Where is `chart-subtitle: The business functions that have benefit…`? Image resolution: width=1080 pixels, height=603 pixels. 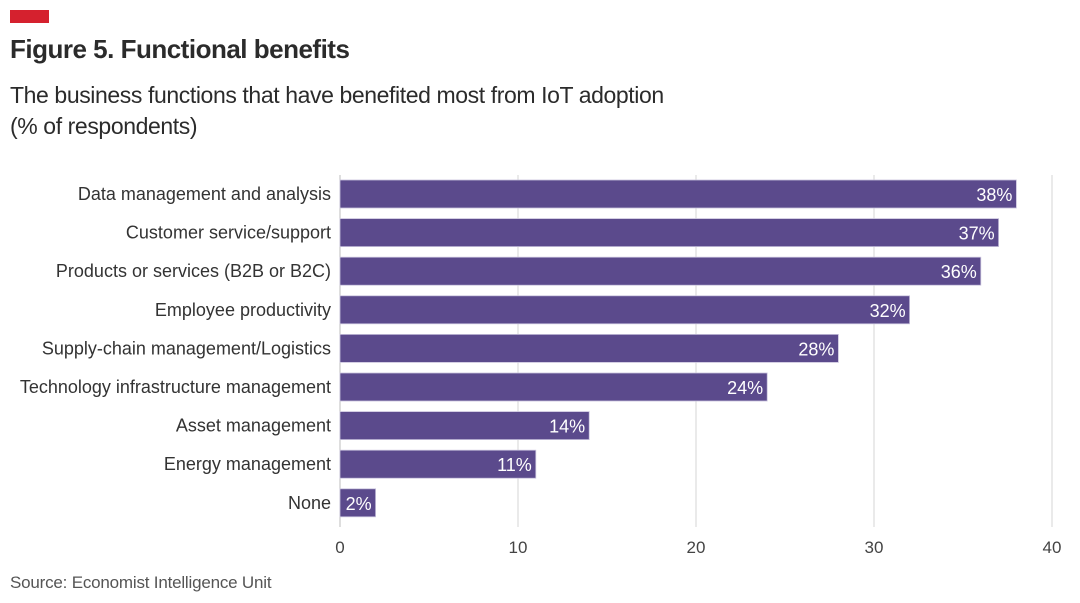
chart-subtitle: The business functions that have benefit… is located at coordinates (337, 111).